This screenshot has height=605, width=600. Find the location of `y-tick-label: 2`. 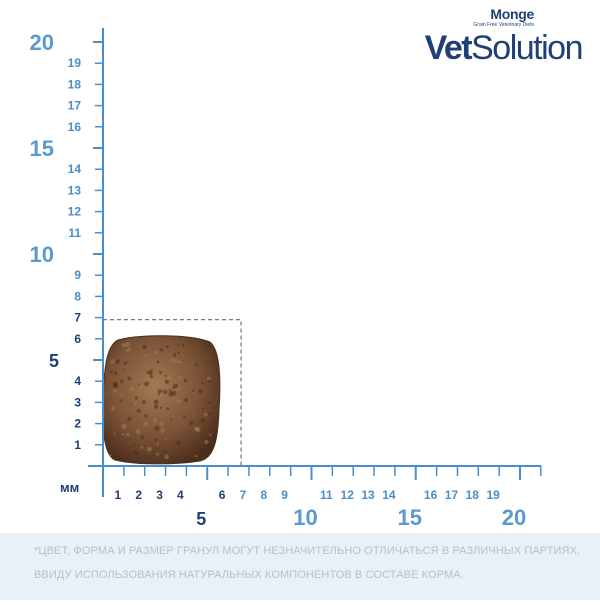

y-tick-label: 2 is located at coordinates (77, 424).